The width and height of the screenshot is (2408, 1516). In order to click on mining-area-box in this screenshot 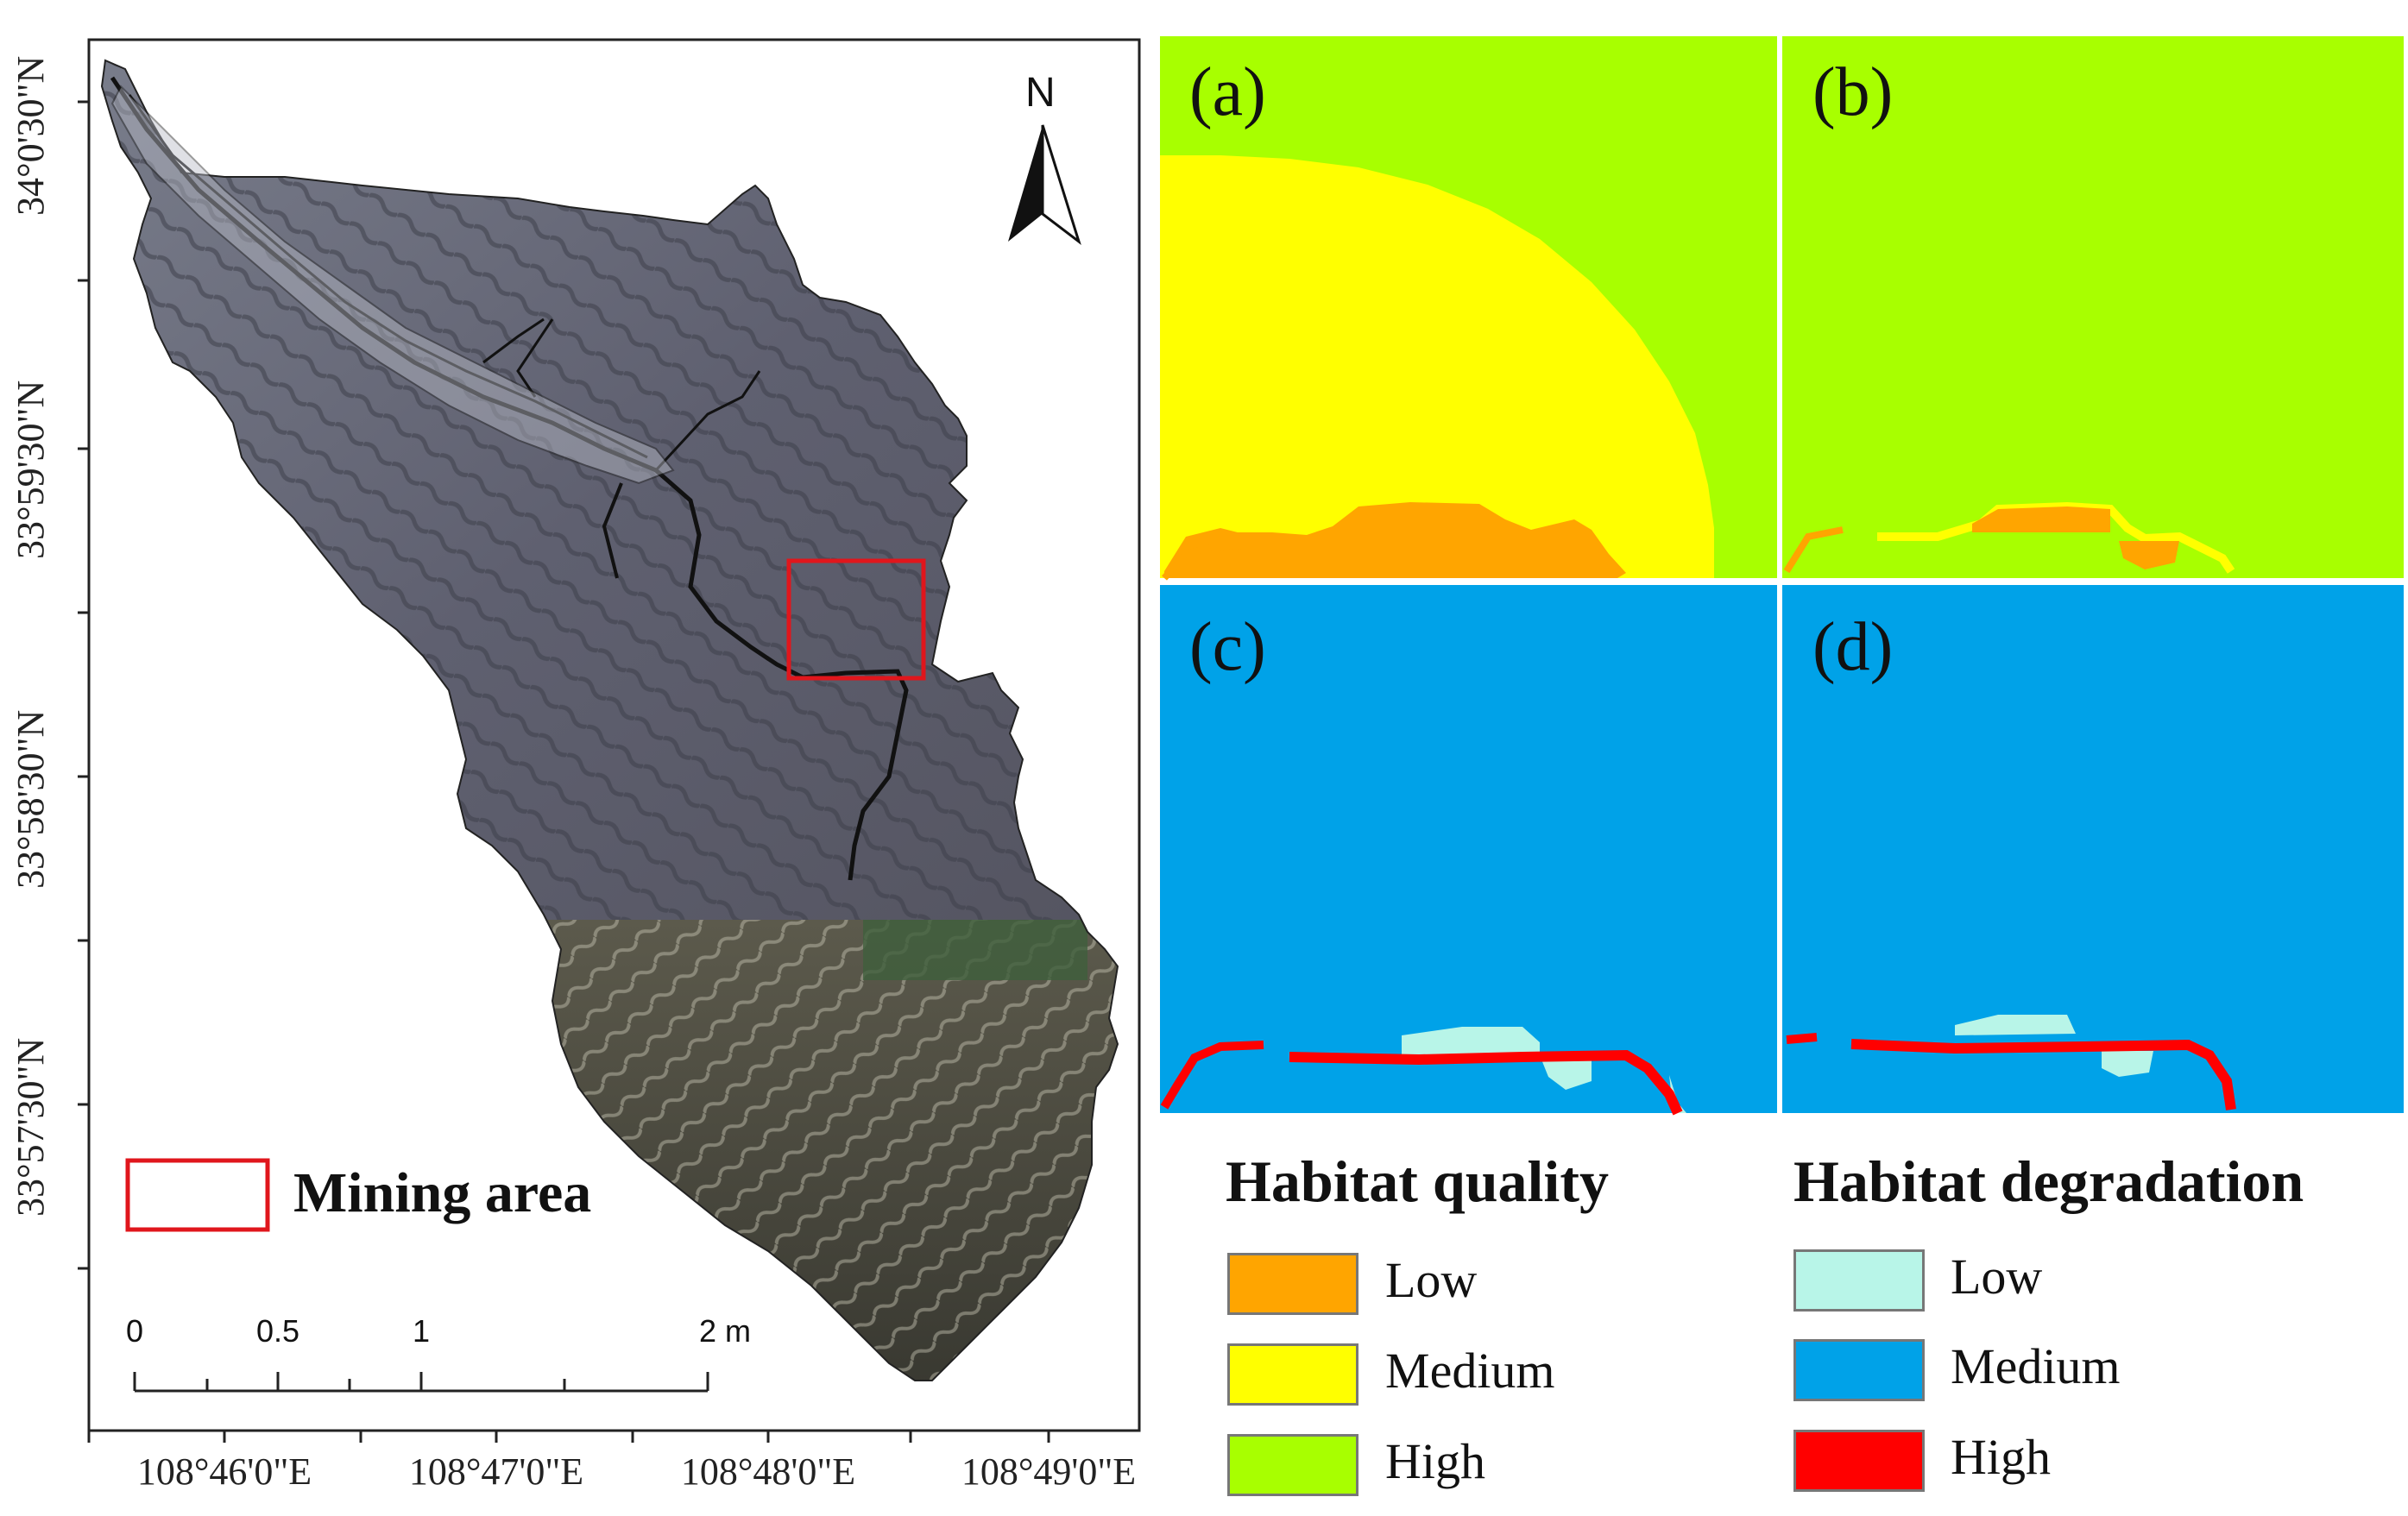, I will do `click(856, 619)`.